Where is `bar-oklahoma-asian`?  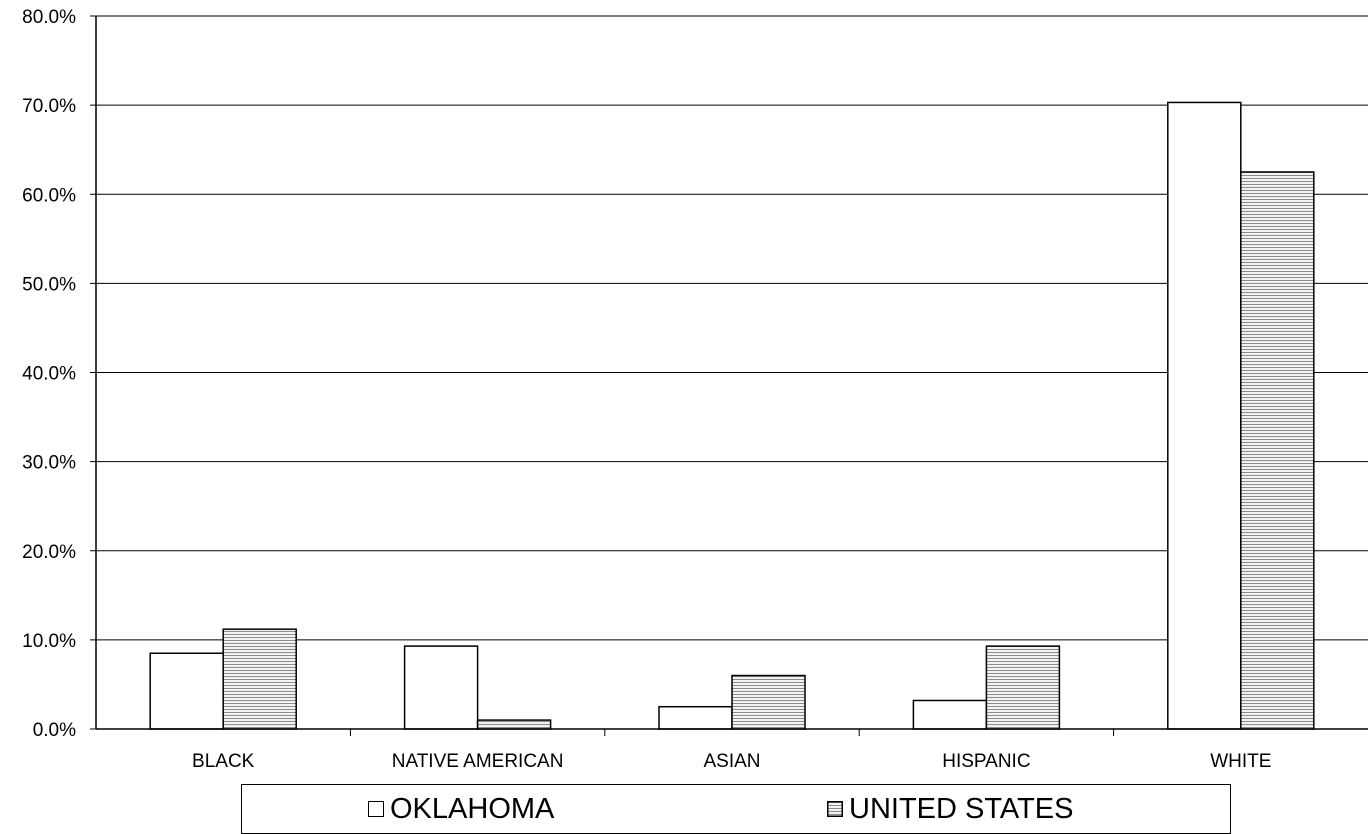
bar-oklahoma-asian is located at coordinates (695, 717).